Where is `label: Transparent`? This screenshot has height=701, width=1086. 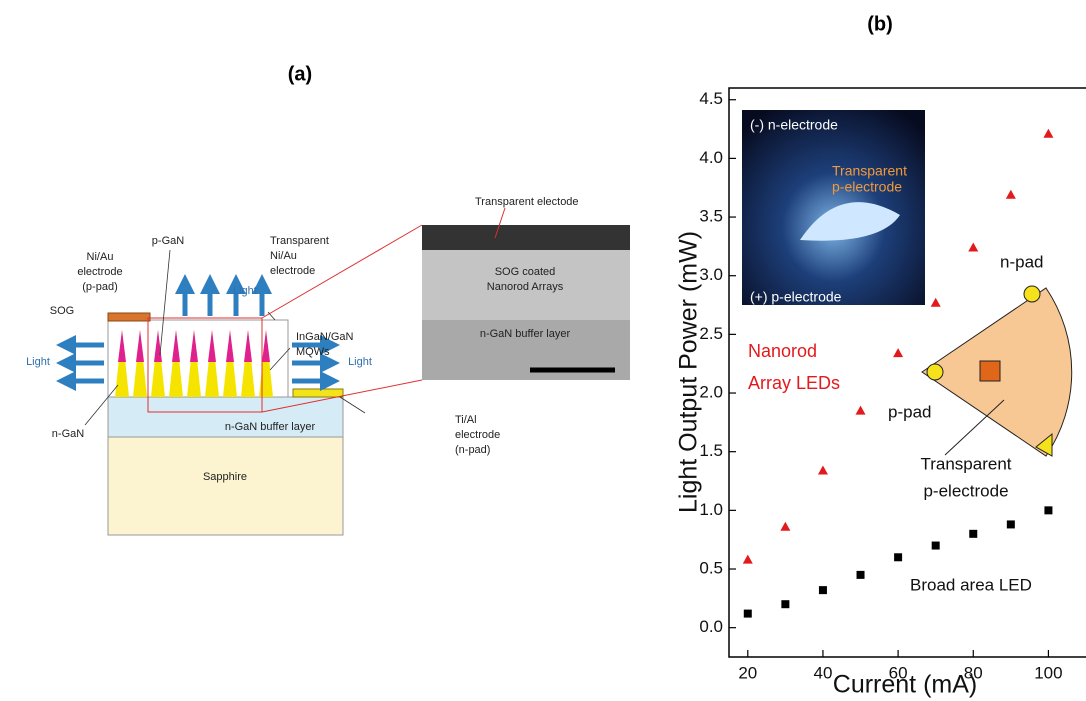
label: Transparent is located at coordinates (299, 241).